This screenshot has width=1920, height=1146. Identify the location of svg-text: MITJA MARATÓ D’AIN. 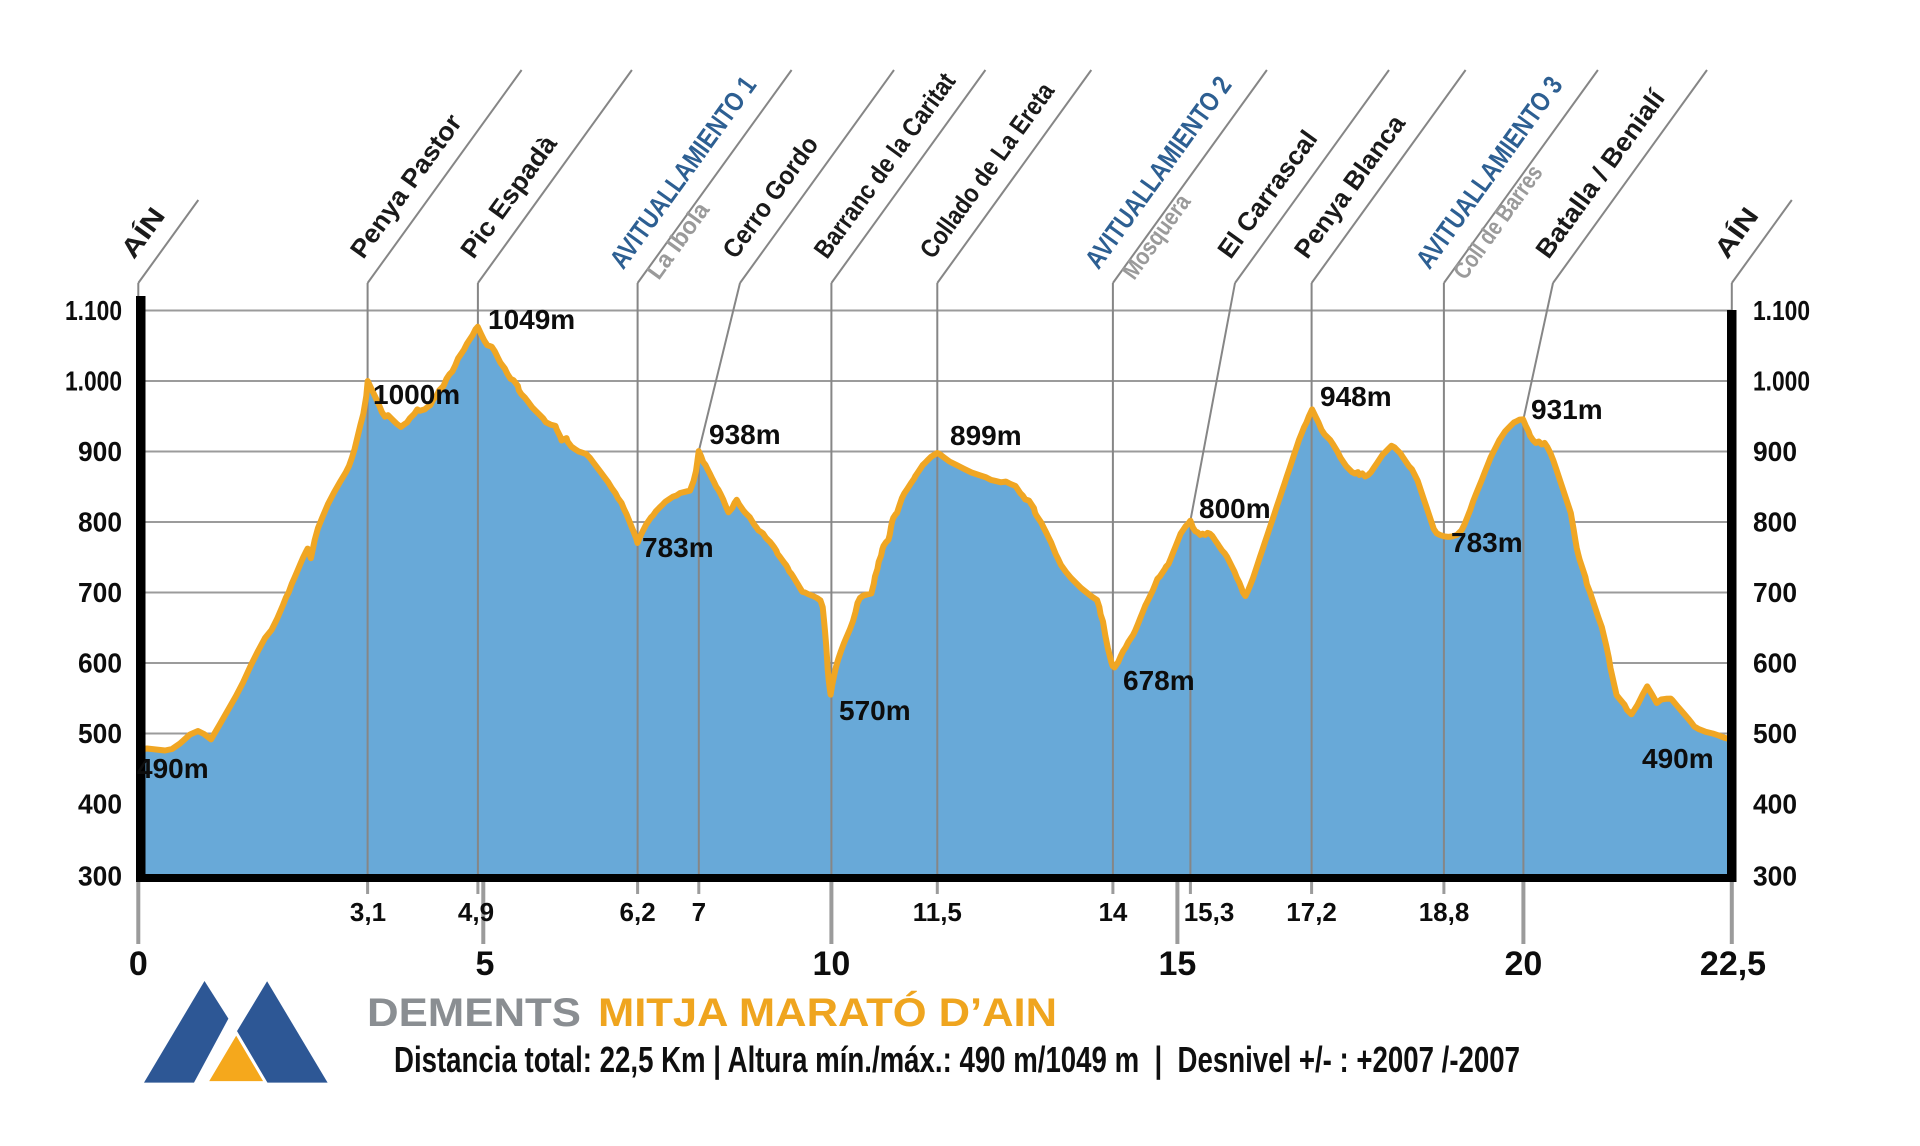
(827, 1012).